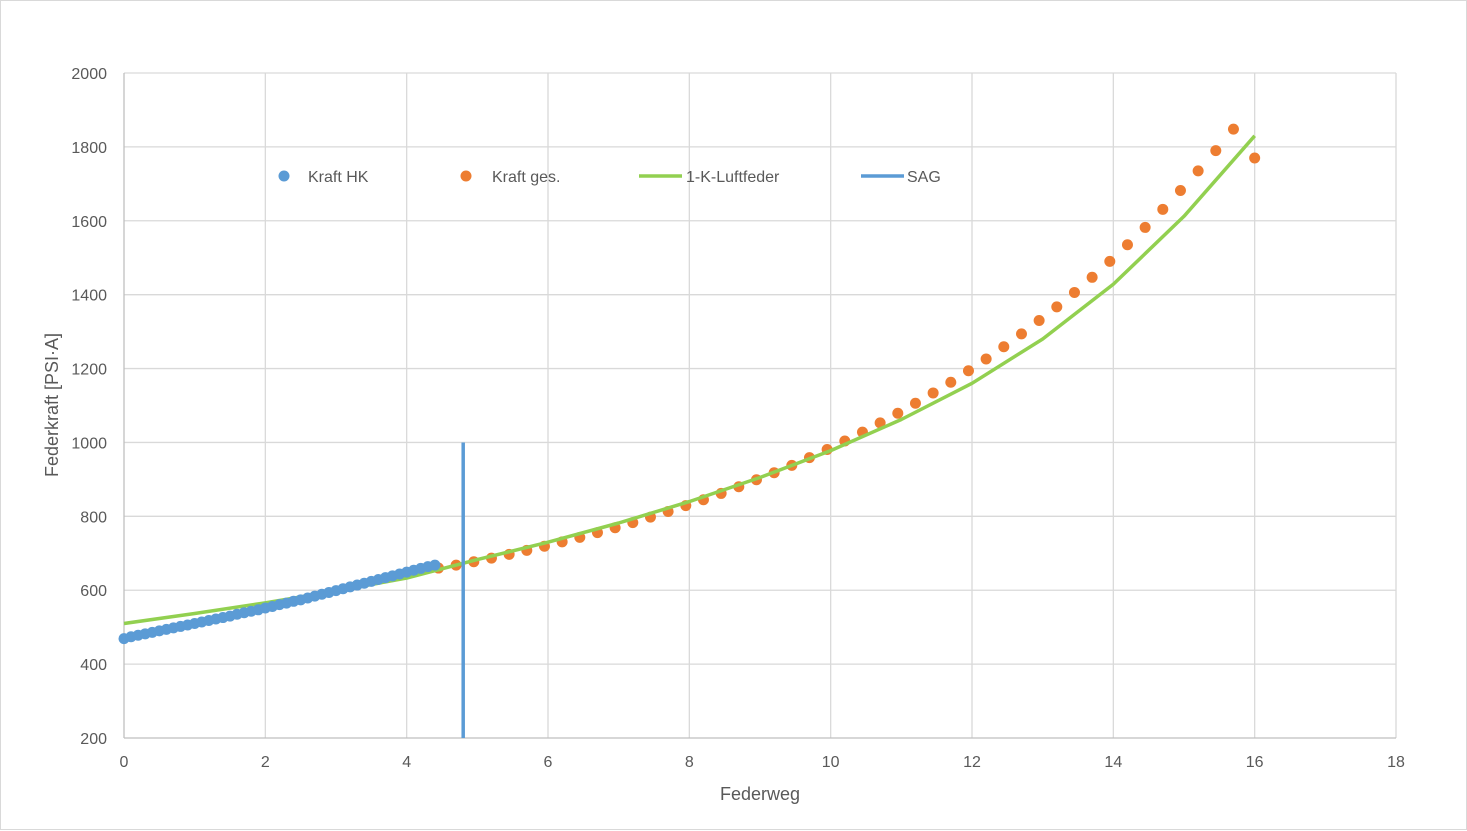 This screenshot has height=831, width=1467. I want to click on x-axis-title: Federweg, so click(760, 794).